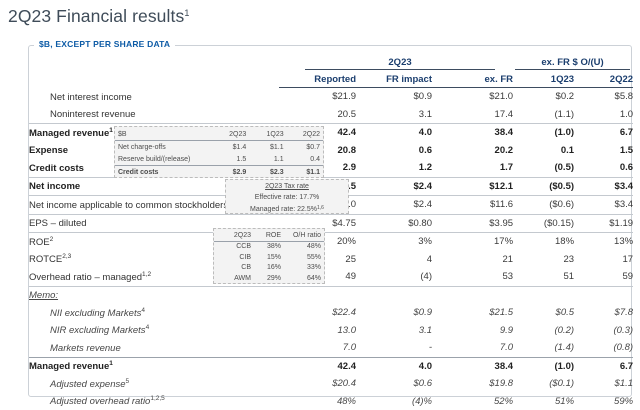  Describe the element at coordinates (472, 348) in the screenshot. I see `cell-ex-fr: 7.0` at that location.